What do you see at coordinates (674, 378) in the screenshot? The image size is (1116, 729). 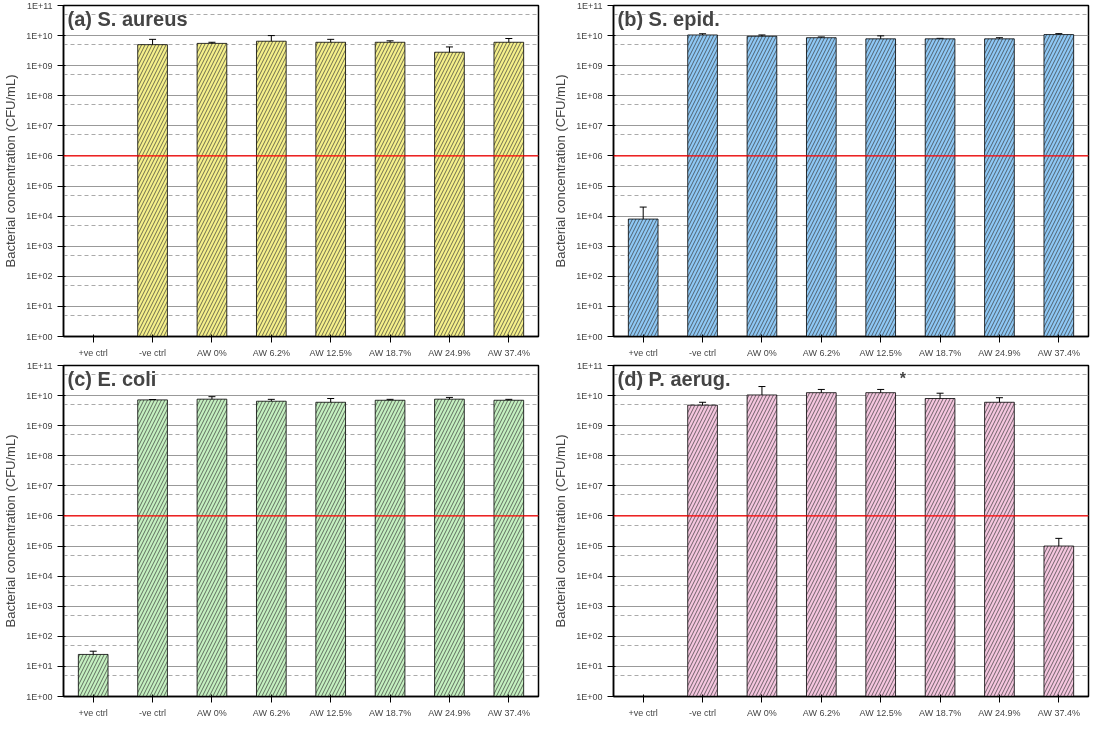 I see `chart-title: (d) P. aerug.` at bounding box center [674, 378].